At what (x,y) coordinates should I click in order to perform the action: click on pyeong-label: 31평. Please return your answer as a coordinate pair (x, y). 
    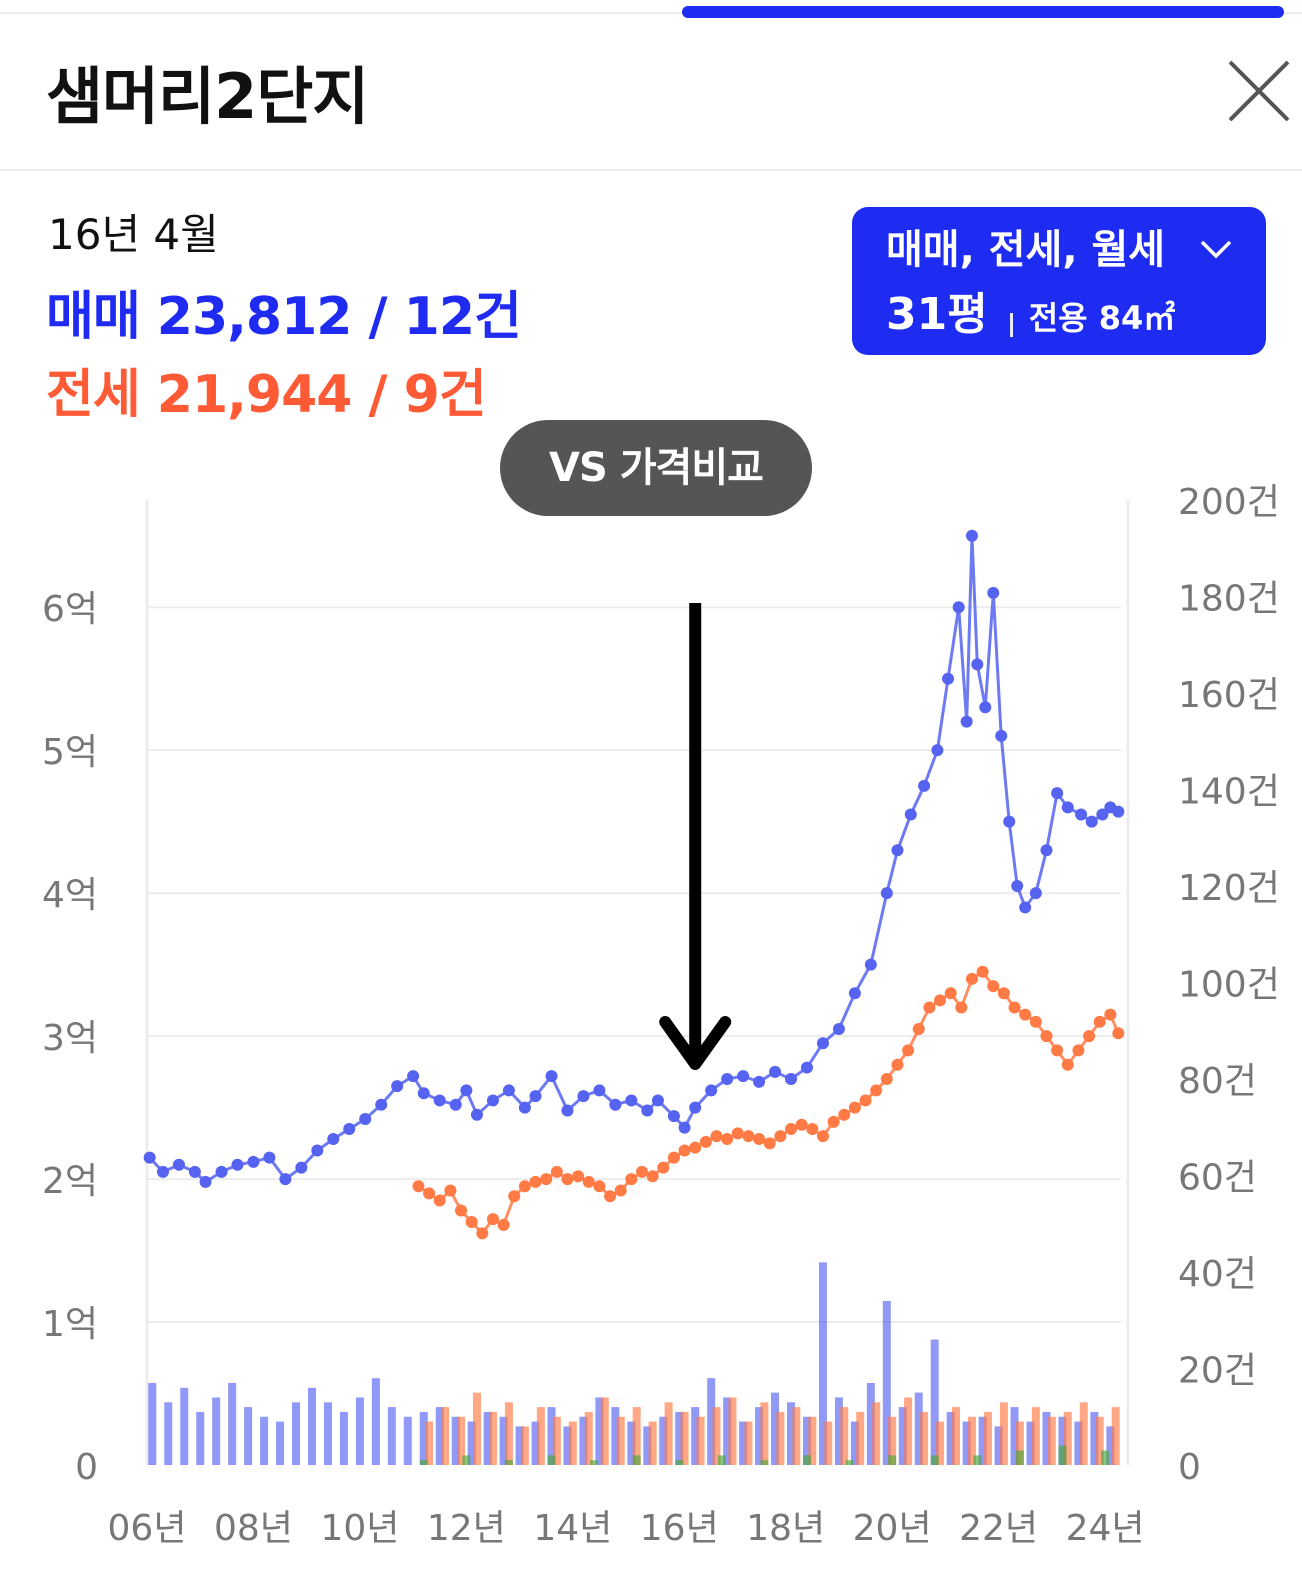
    Looking at the image, I should click on (937, 314).